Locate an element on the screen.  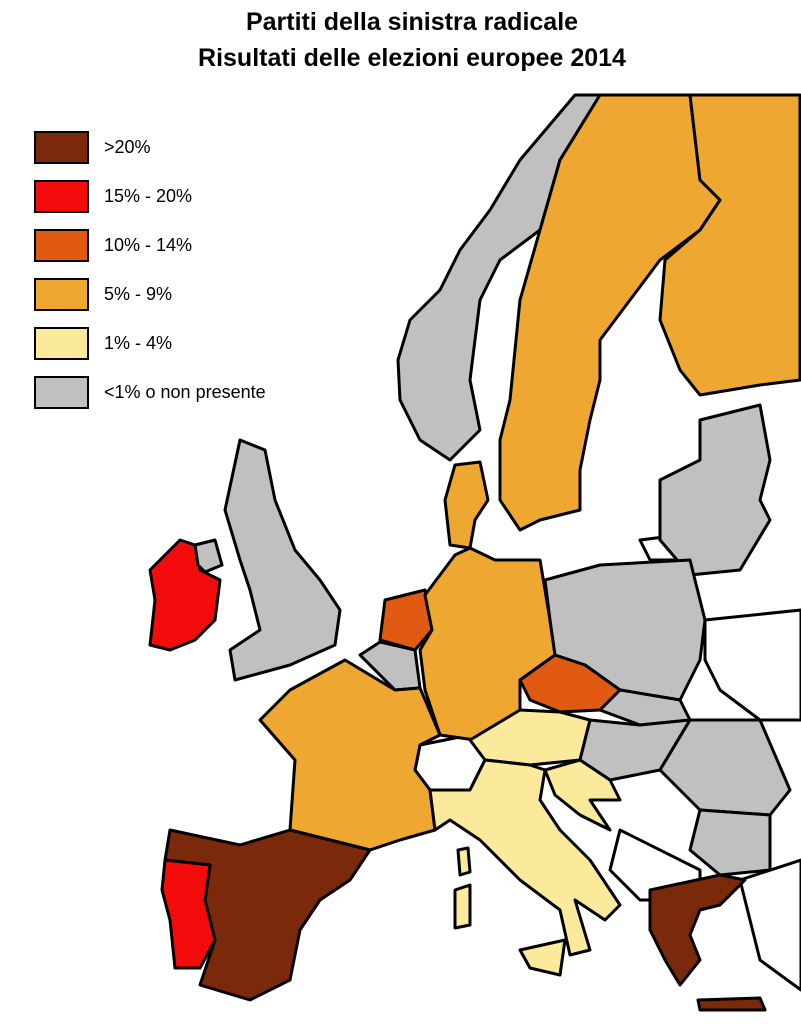
france is located at coordinates (350, 755).